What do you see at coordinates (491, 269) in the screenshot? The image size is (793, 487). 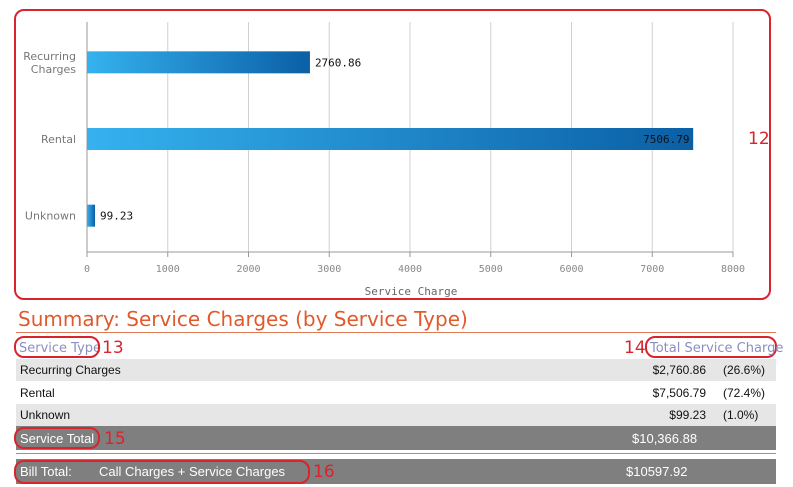 I see `x-tick-label: 5000` at bounding box center [491, 269].